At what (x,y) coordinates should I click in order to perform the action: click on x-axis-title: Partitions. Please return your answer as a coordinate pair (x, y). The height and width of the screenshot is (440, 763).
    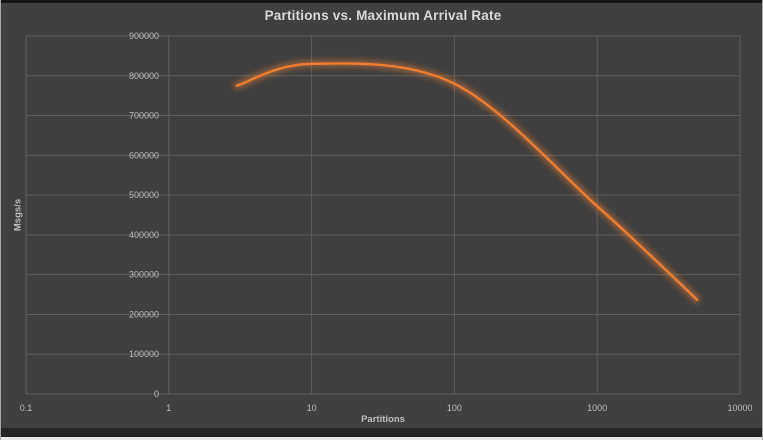
    Looking at the image, I should click on (383, 419).